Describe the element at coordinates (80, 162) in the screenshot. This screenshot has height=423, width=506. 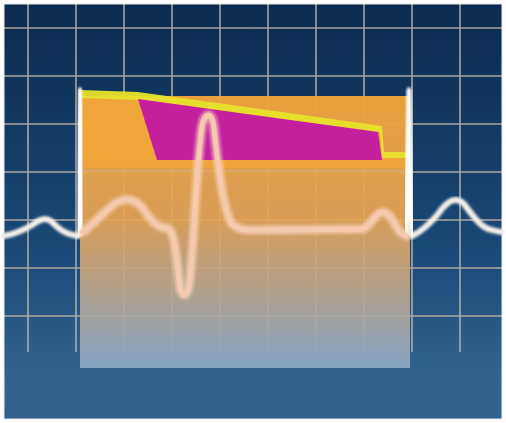
I see `block-left-border` at that location.